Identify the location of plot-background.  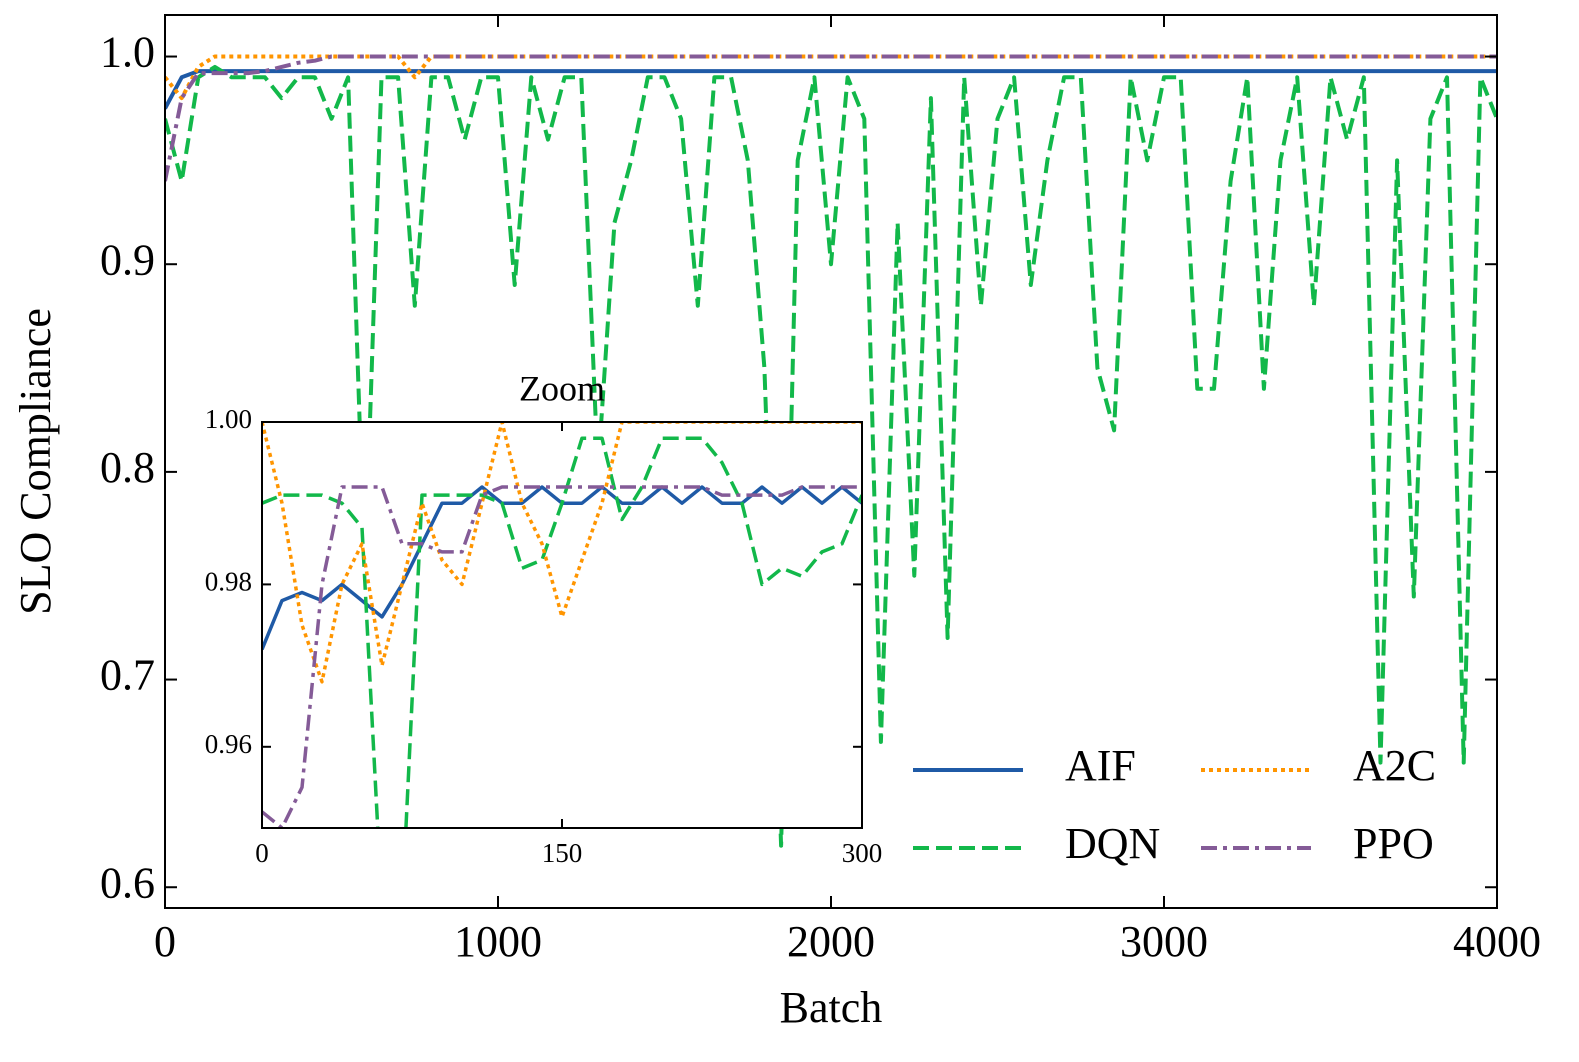
(562, 625).